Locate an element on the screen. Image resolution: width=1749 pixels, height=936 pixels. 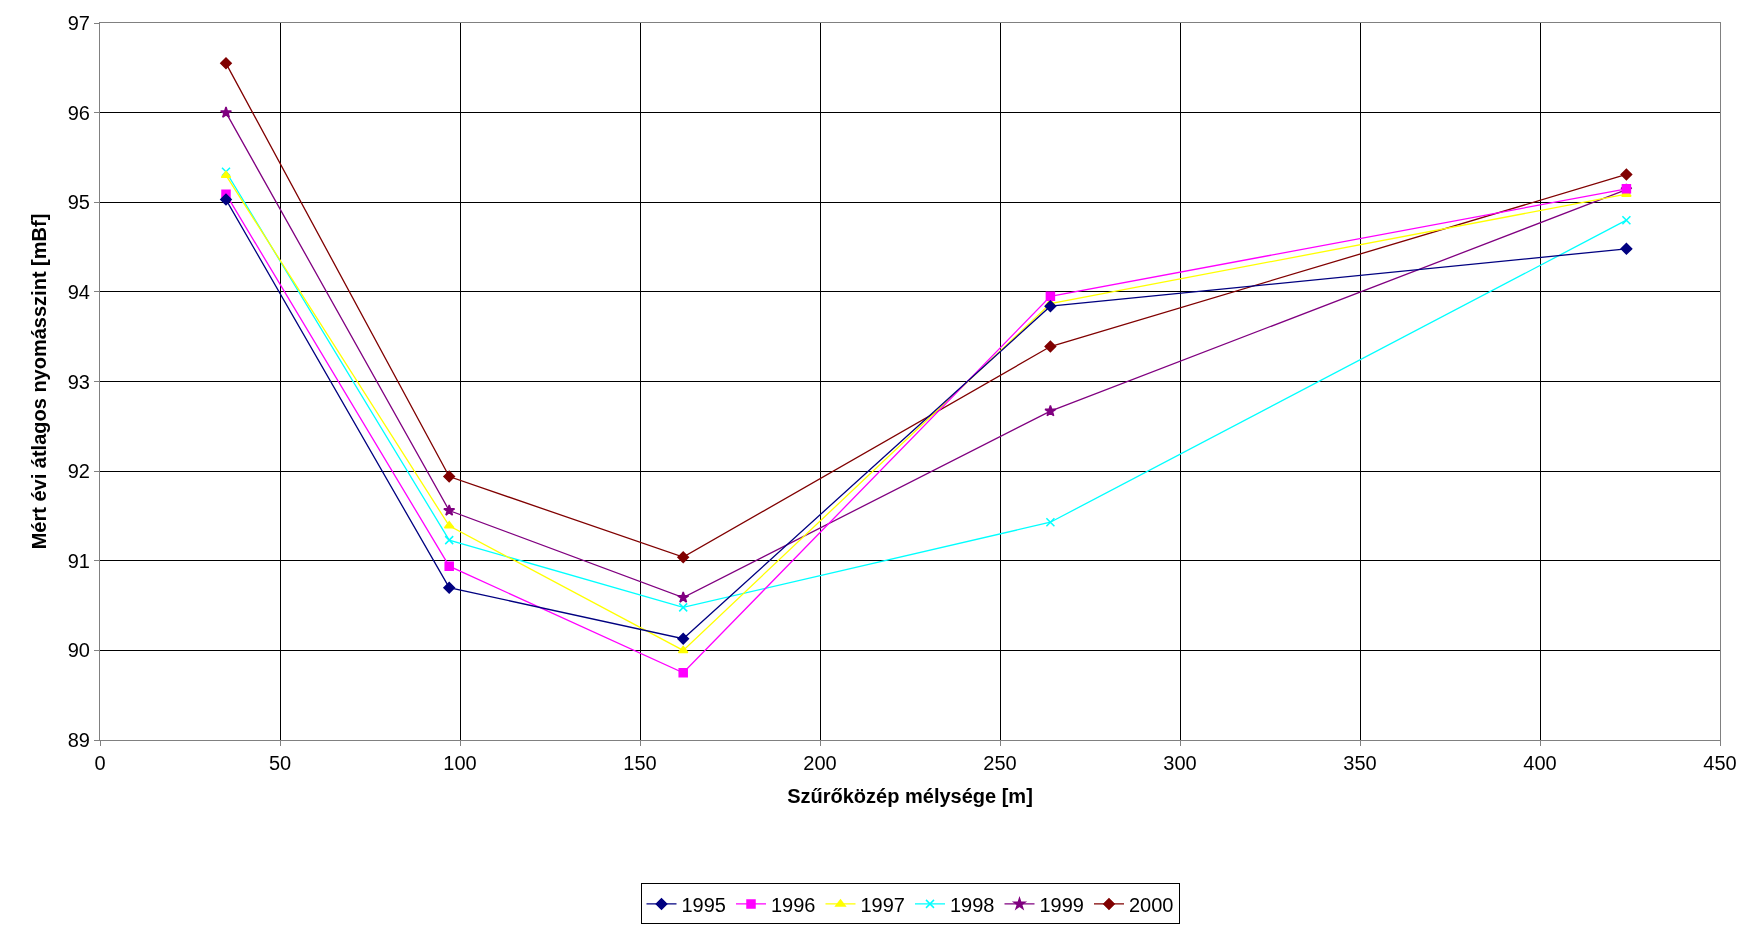
y-axis-title: Mért évi átlagos nyomásszint [mBf] is located at coordinates (39, 381).